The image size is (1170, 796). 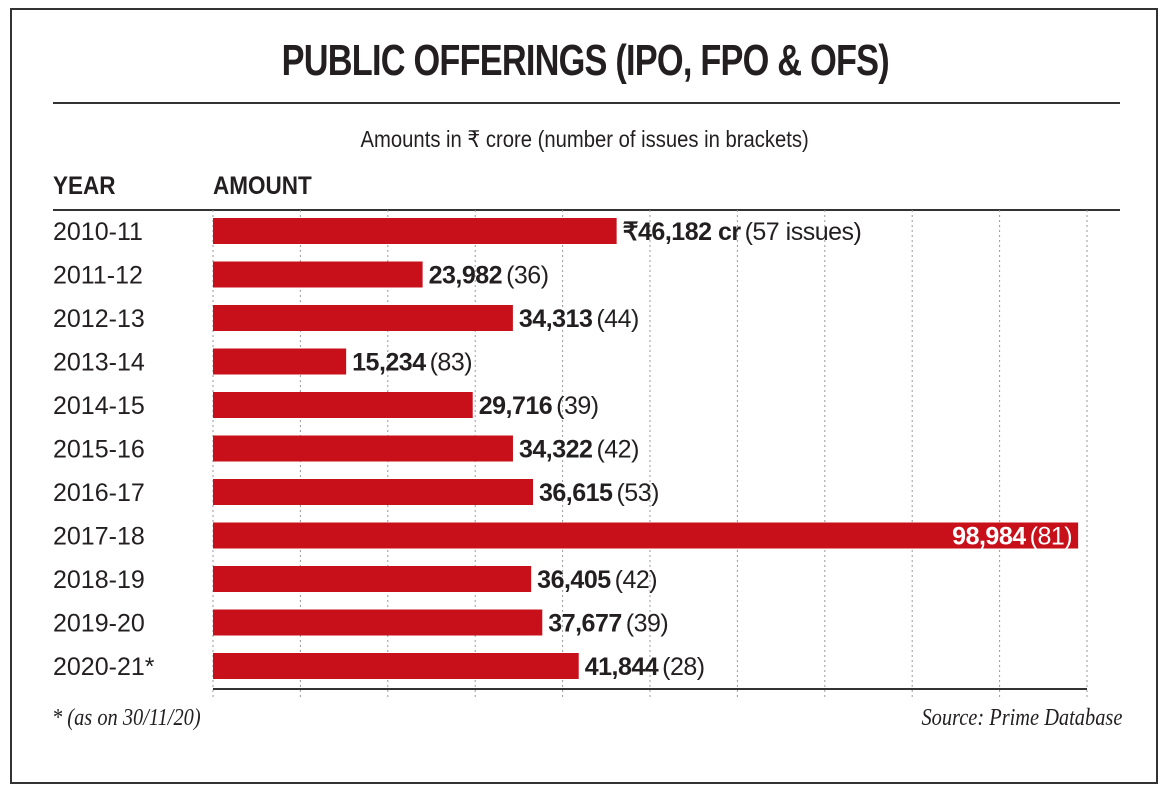 I want to click on year-label: 2013-14, so click(x=99, y=363).